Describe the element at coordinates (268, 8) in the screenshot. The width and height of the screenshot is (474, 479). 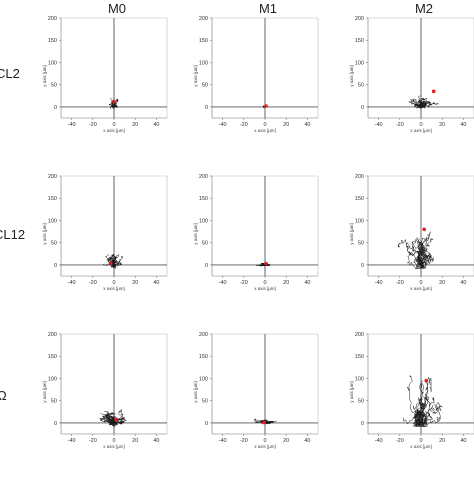
I see `column-header-m1: M1` at that location.